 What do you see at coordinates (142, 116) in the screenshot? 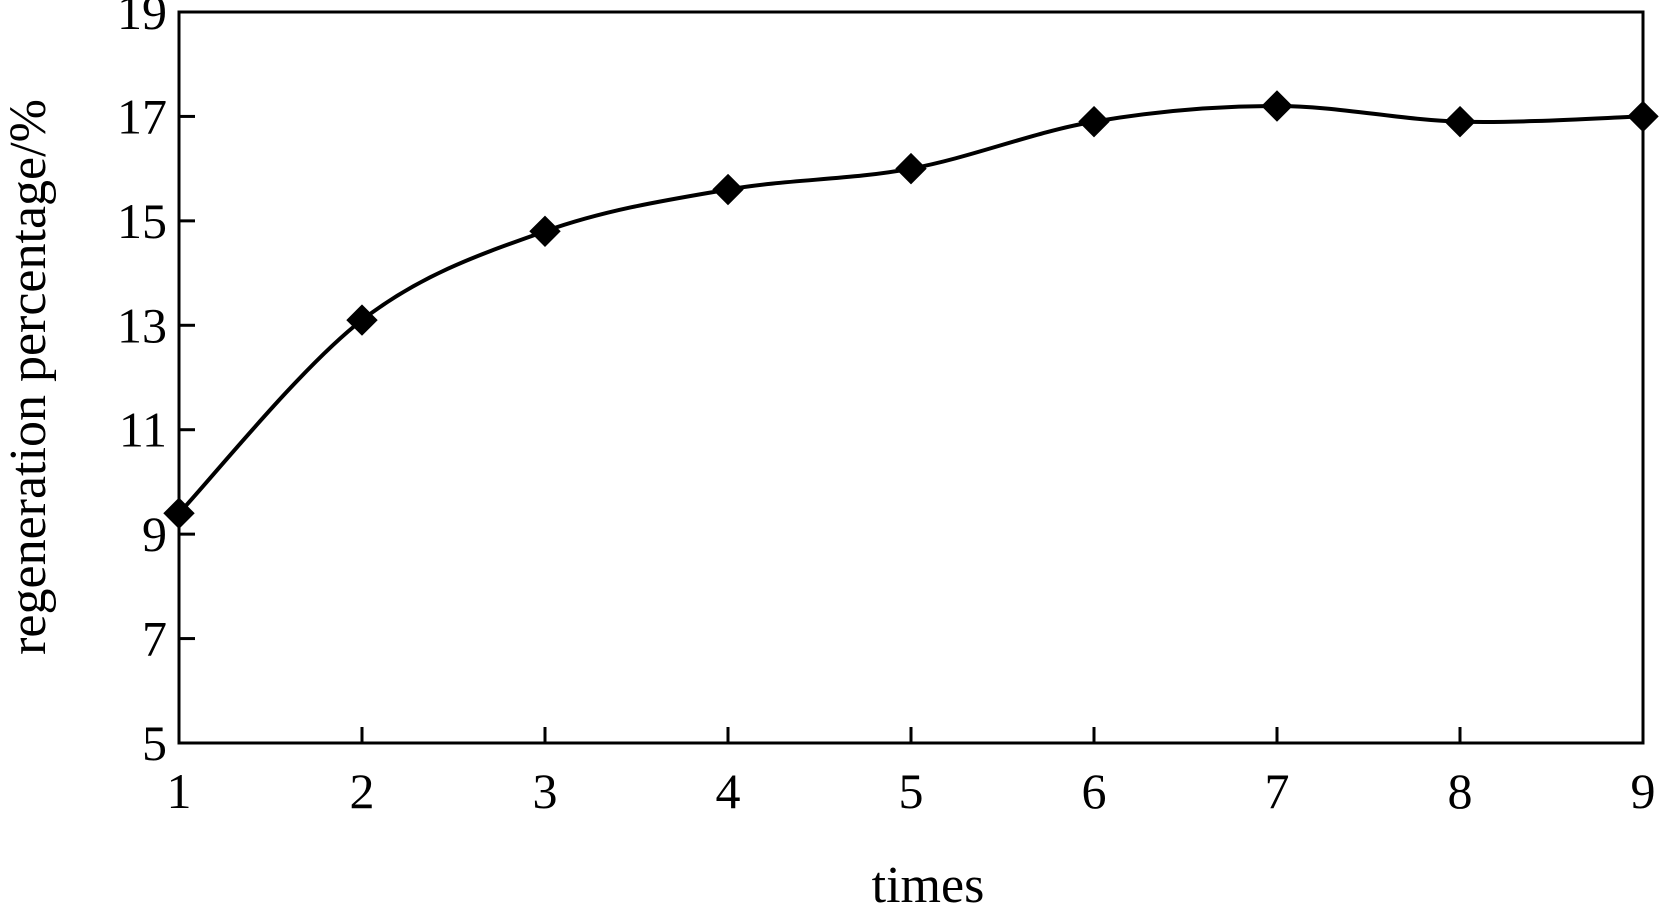
I see `y-tick-label: 17` at bounding box center [142, 116].